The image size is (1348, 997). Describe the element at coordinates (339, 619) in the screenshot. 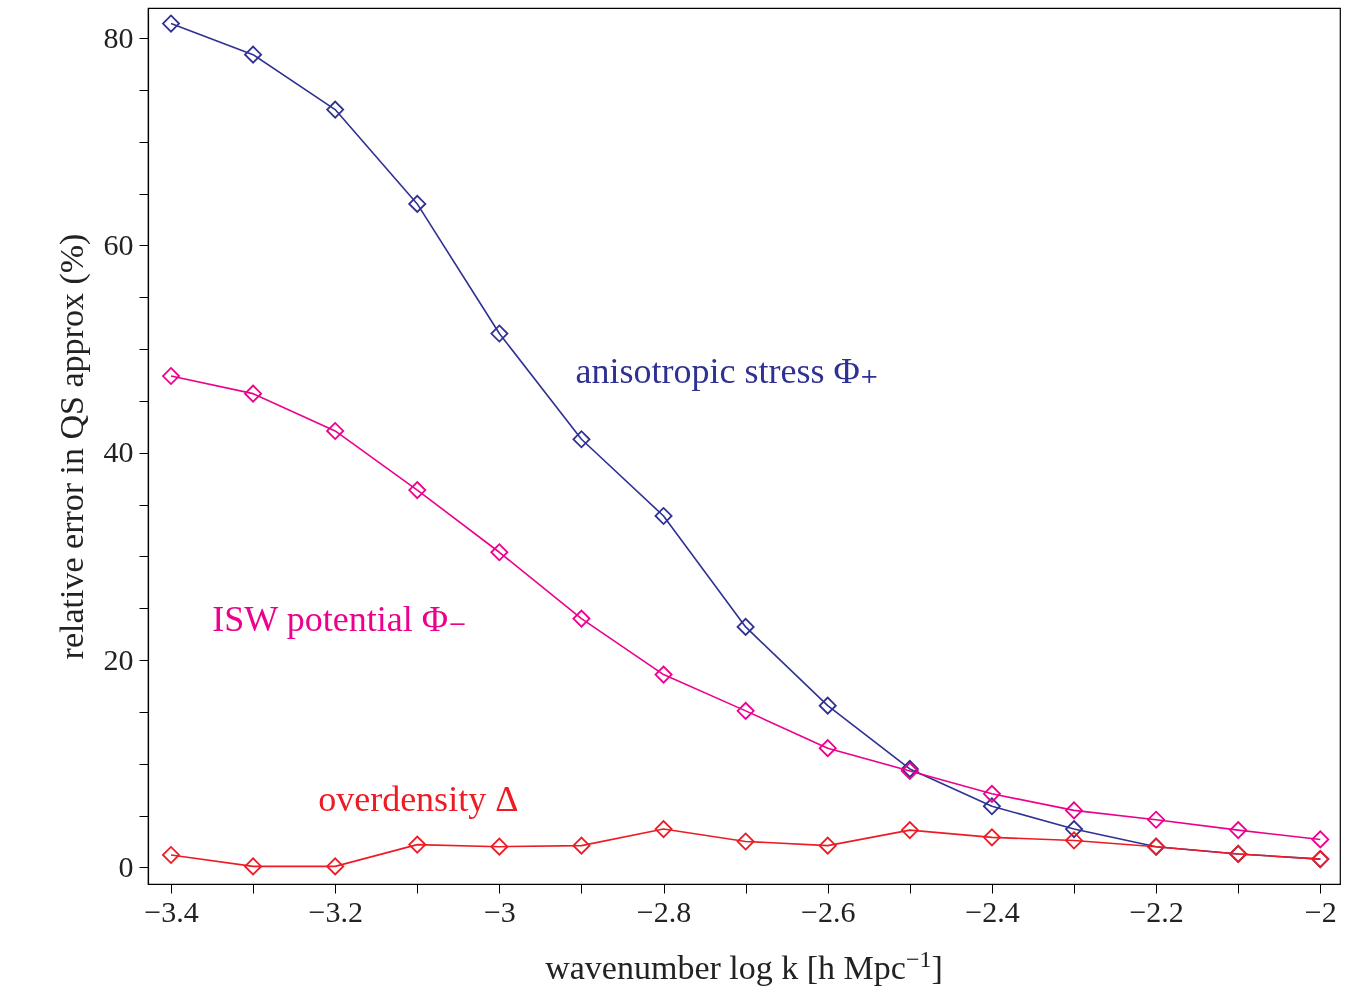

I see `series-label: ISW potential Φ₋` at that location.